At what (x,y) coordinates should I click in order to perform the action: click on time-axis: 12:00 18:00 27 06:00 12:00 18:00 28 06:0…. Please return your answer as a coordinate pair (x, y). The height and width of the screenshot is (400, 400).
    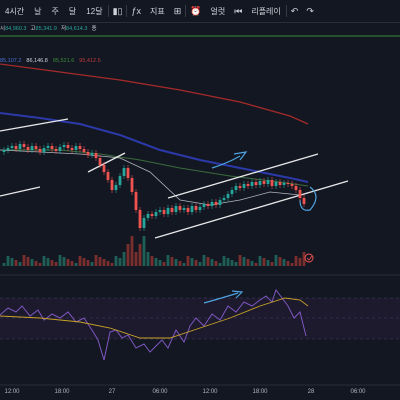
    Looking at the image, I should click on (200, 393).